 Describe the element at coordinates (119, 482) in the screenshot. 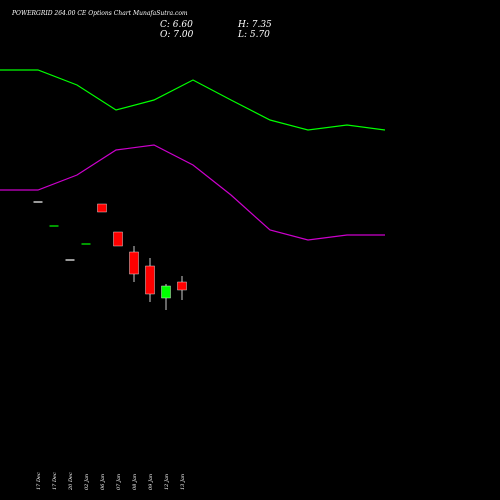

I see `x-tick-label-6: 07 Jan` at that location.